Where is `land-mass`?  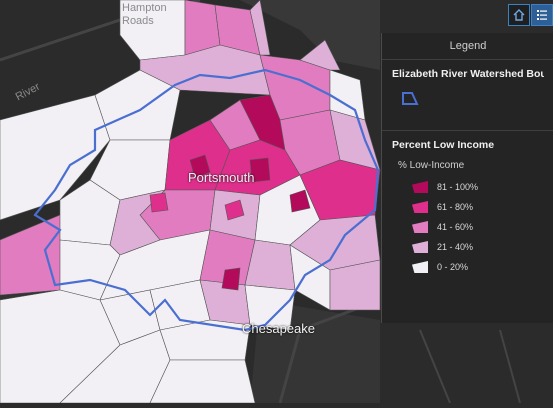
land-mass is located at coordinates (220, 35).